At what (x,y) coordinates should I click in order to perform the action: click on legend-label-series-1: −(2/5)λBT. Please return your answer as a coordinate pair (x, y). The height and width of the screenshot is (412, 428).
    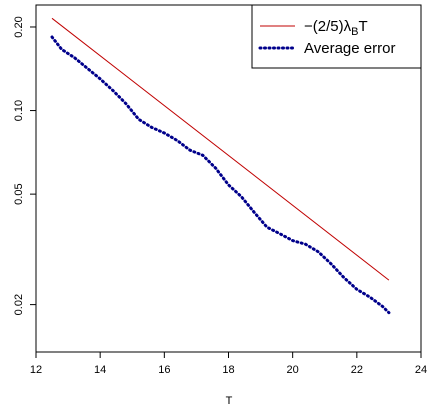
    Looking at the image, I should click on (336, 28).